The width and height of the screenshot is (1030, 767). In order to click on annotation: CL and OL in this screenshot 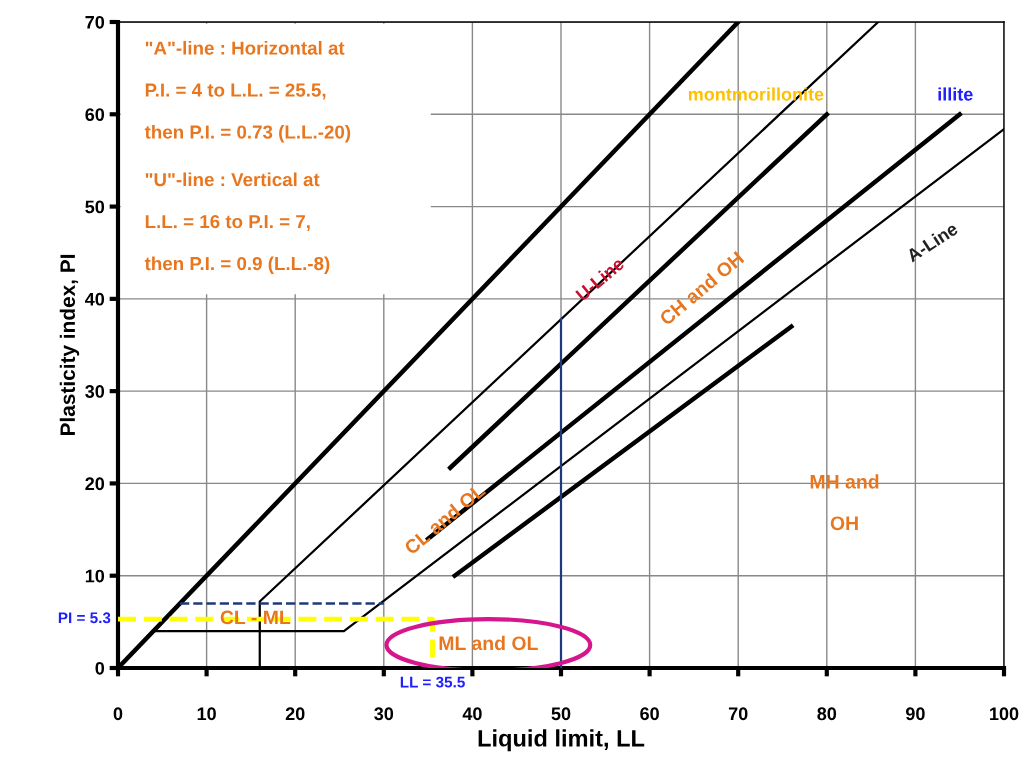, I will do `click(445, 519)`.